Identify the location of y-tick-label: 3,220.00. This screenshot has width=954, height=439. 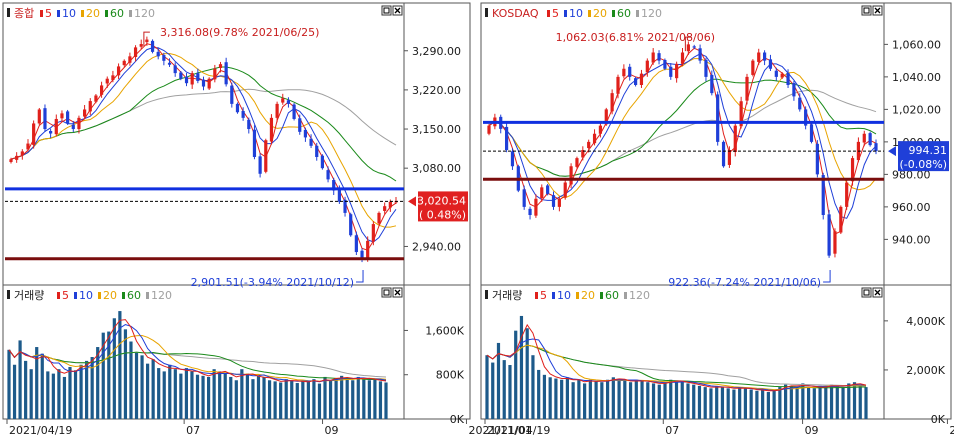
(436, 90).